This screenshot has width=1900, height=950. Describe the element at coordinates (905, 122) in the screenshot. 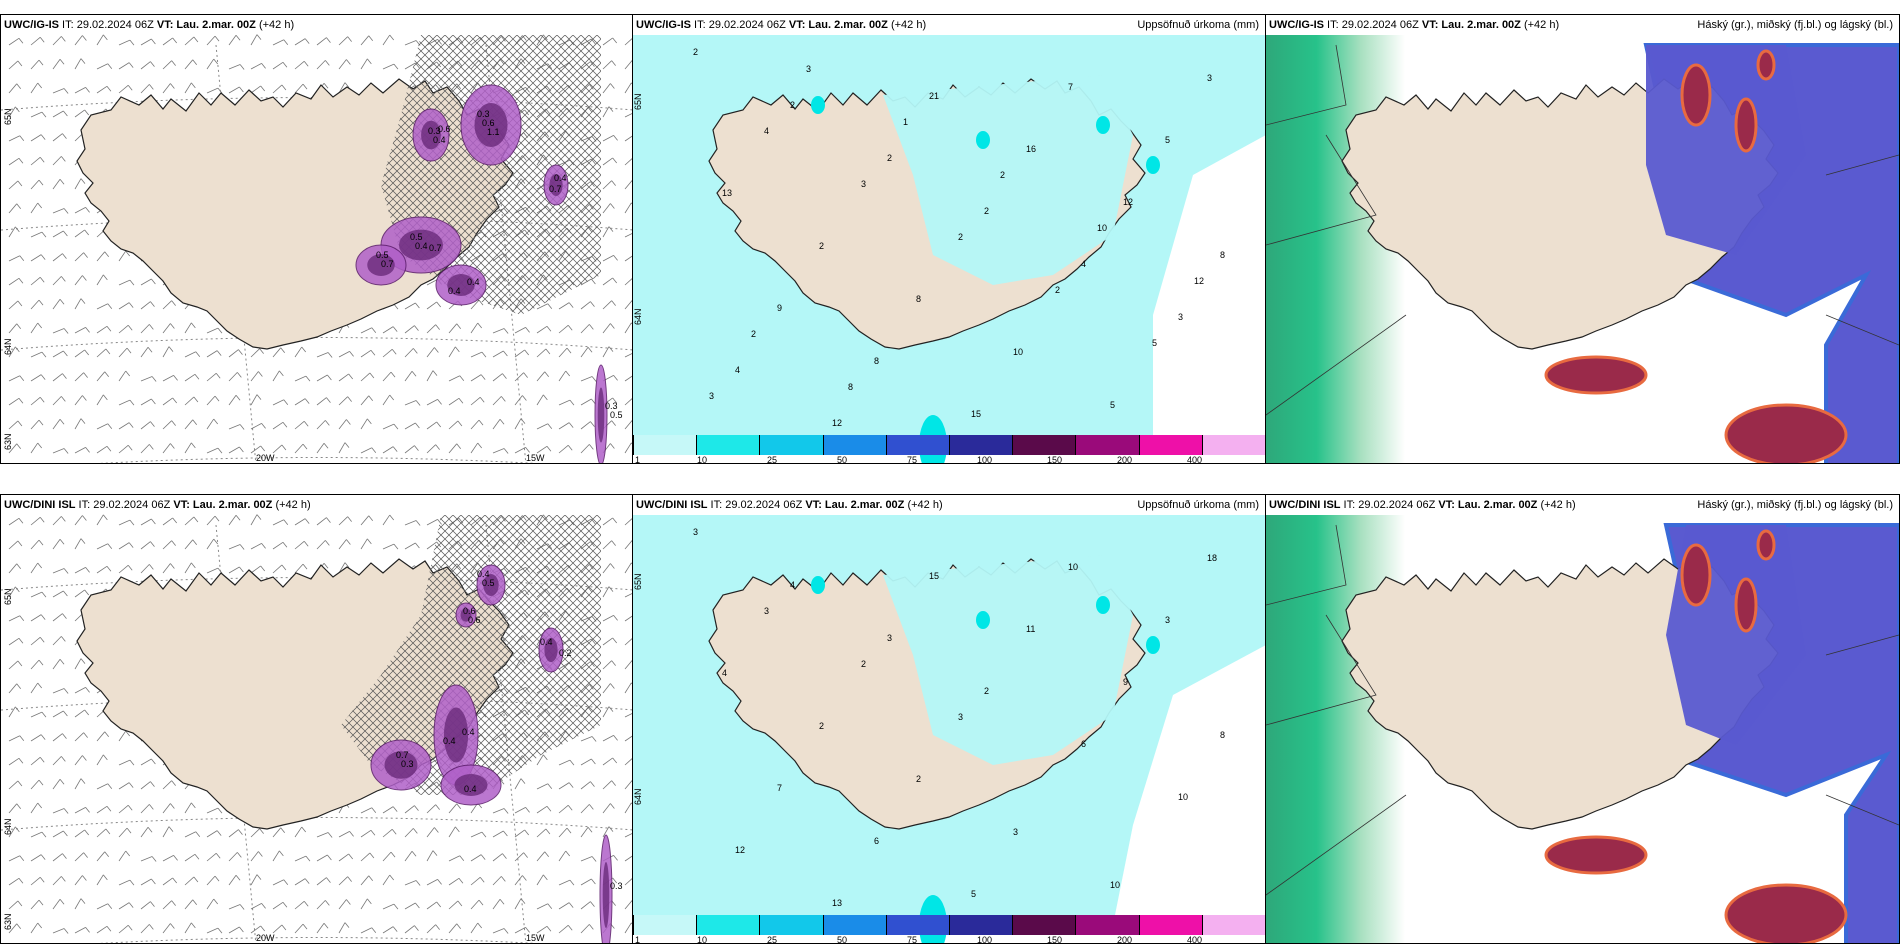

I see `value-label: 1` at that location.